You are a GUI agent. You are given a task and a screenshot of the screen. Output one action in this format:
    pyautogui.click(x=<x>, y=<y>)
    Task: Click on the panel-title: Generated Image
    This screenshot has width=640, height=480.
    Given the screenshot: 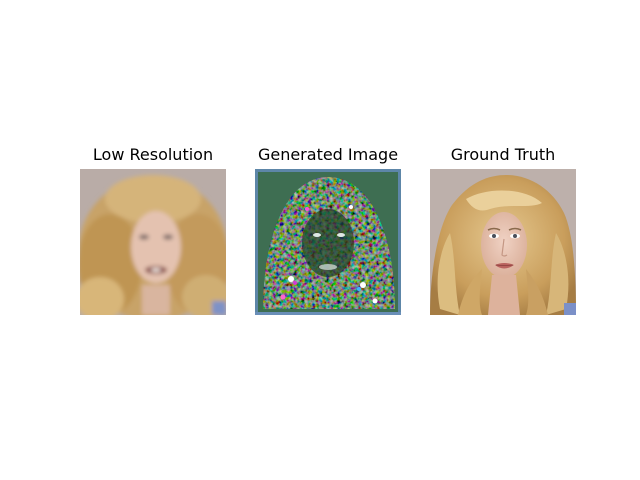 What is the action you would take?
    pyautogui.click(x=328, y=154)
    